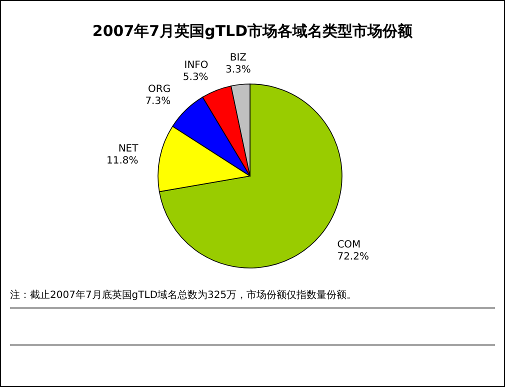 The height and width of the screenshot is (387, 505). Describe the element at coordinates (183, 295) in the screenshot. I see `text: 注：截止2007年7月底英国gTLD域名总数为325万，市场份额仅指数量份额。` at that location.